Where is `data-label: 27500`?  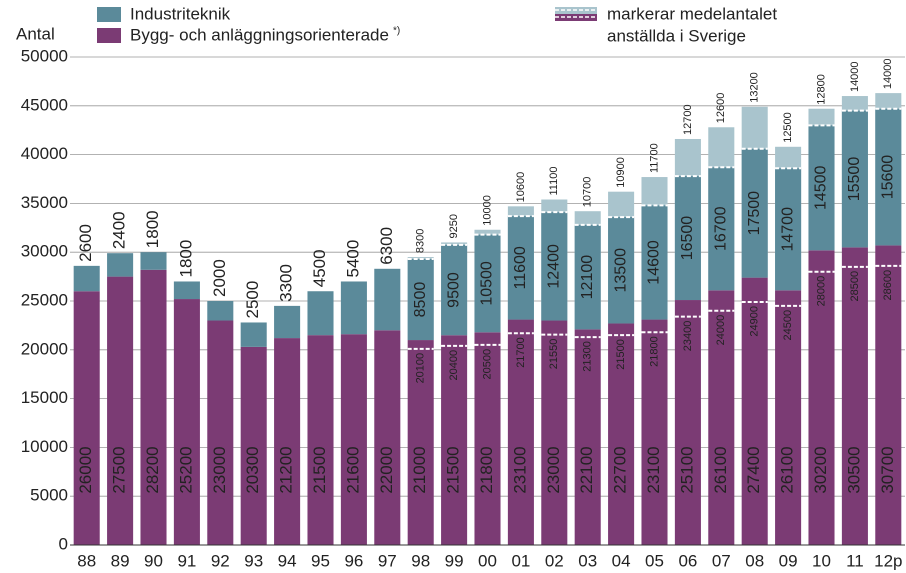 data-label: 27500 is located at coordinates (119, 469).